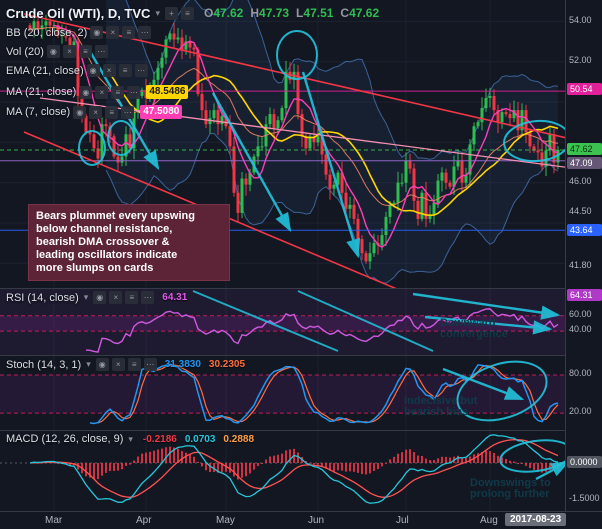 The image size is (602, 529). I want to click on indicator-label: EMA (21, close), so click(45, 70).